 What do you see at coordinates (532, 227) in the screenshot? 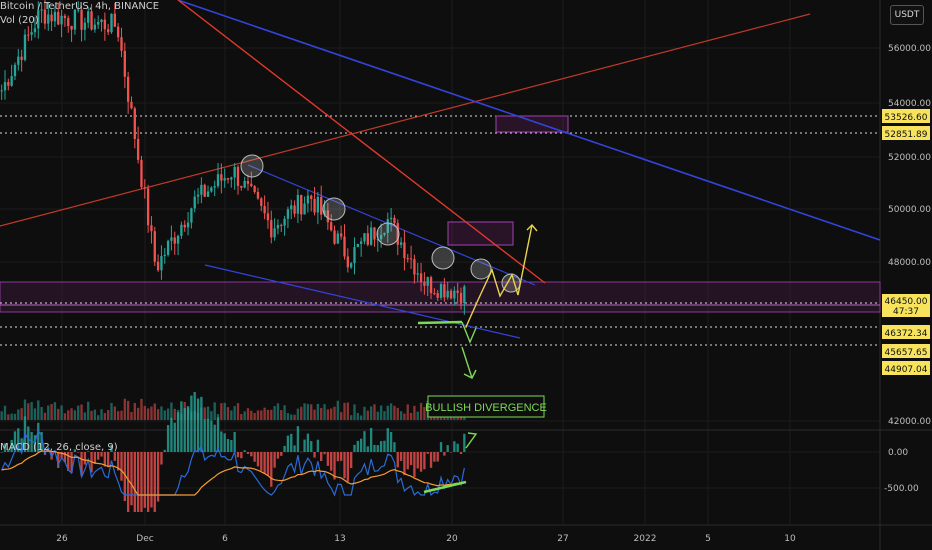
I see `projected-path-arrowhead` at bounding box center [532, 227].